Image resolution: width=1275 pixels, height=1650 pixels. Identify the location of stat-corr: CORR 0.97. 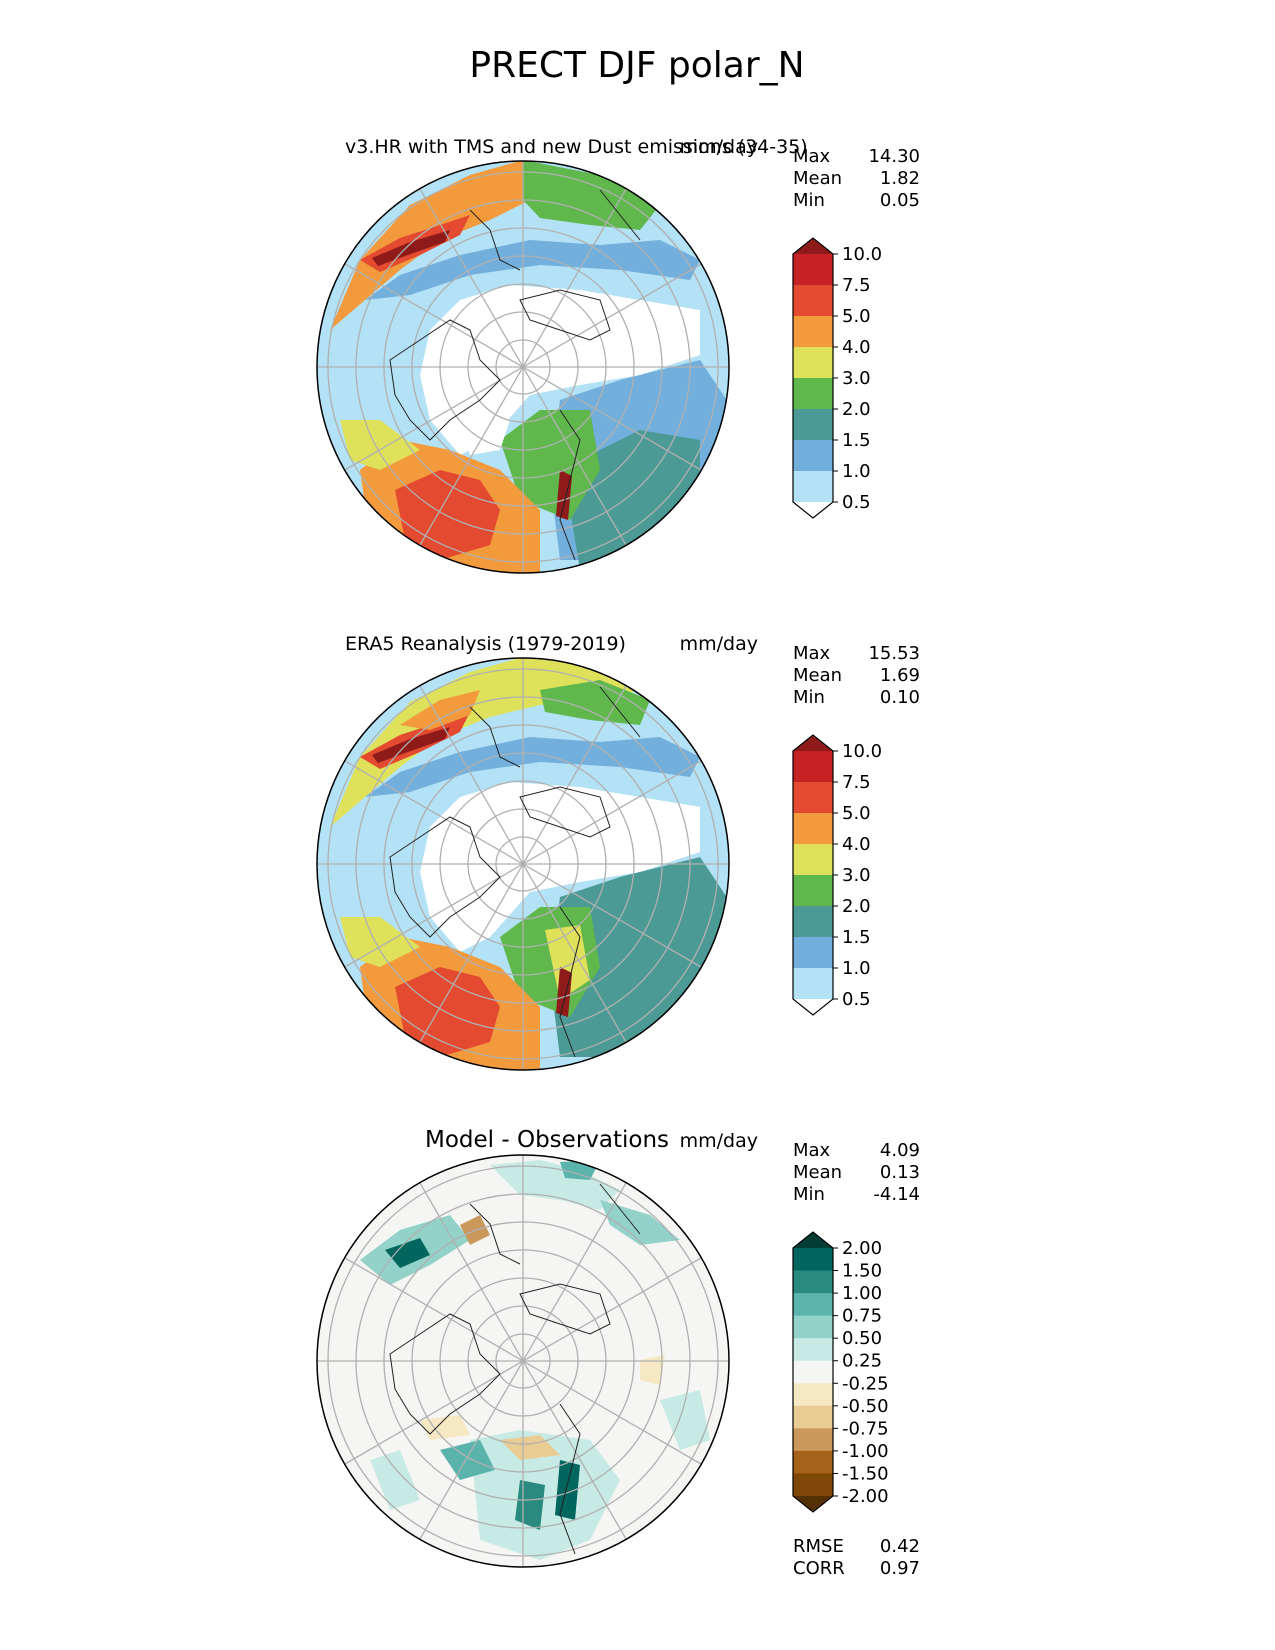
(856, 1568).